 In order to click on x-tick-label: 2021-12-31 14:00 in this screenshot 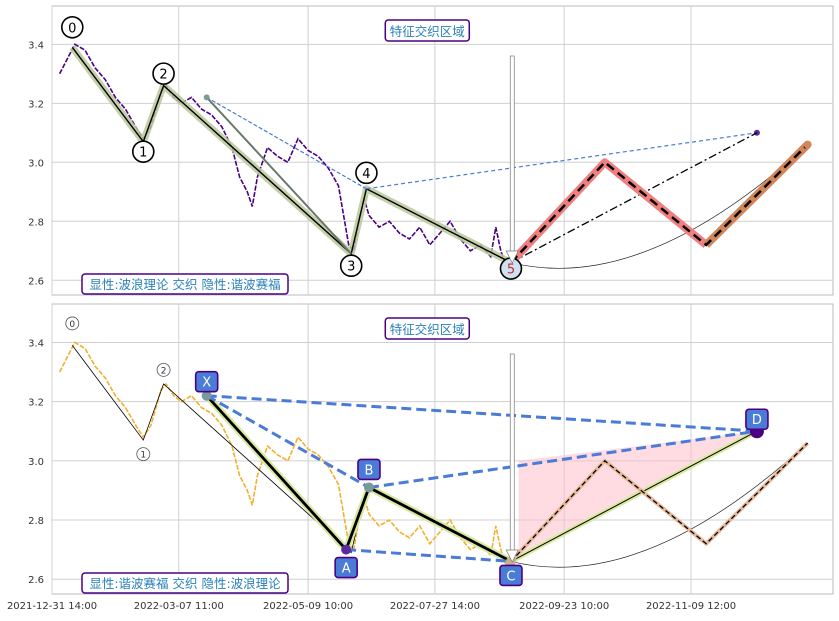, I will do `click(52, 606)`.